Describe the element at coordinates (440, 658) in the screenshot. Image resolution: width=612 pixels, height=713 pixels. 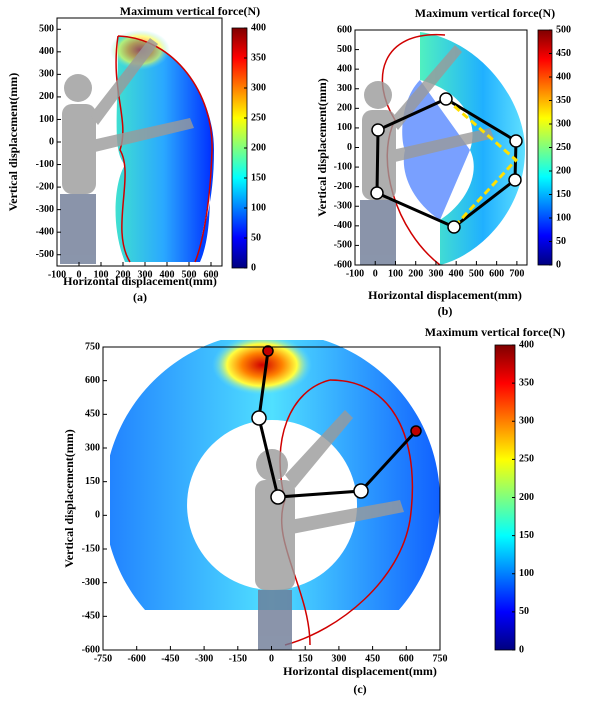
I see `x-tick-label: 750` at that location.